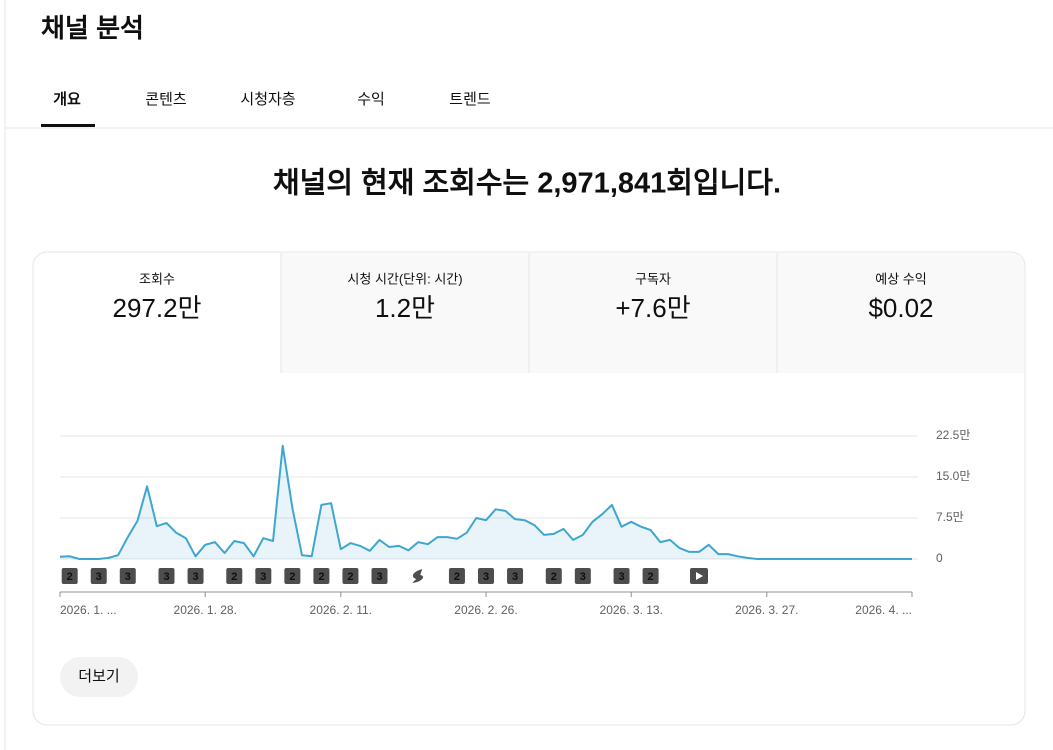 The height and width of the screenshot is (750, 1053). I want to click on tab-bar: 개요 콘텐츠 시청자층 수익 트렌드, so click(272, 99).